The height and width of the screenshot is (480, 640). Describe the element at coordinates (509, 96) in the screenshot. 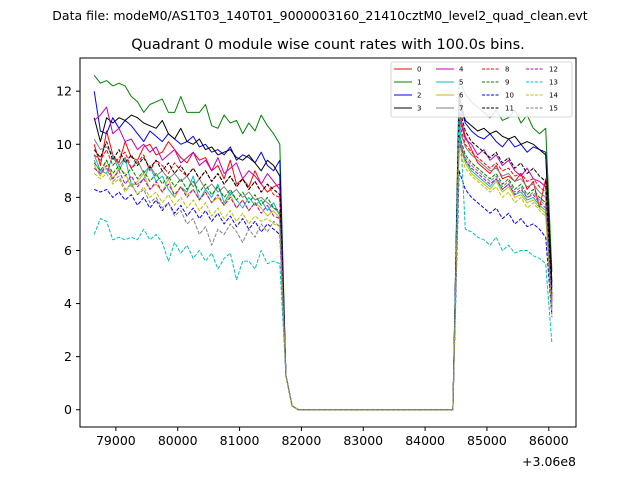

I see `legend-label-10: 10` at that location.